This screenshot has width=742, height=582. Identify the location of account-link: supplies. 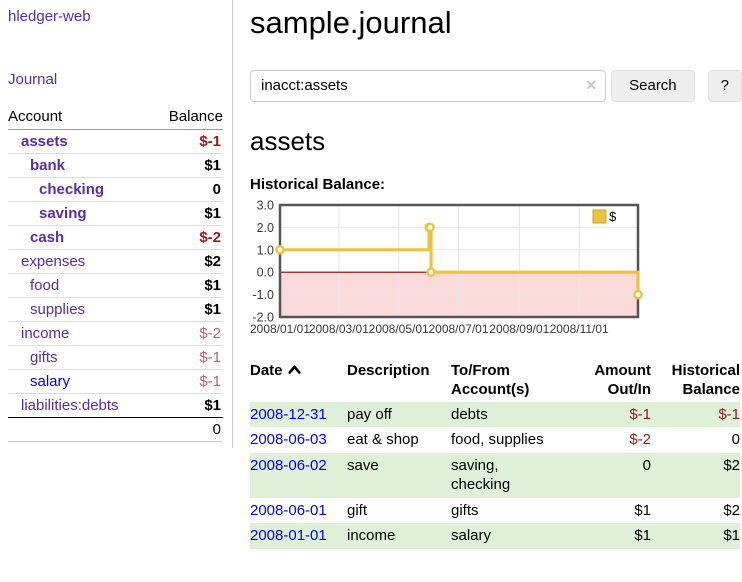
(58, 309).